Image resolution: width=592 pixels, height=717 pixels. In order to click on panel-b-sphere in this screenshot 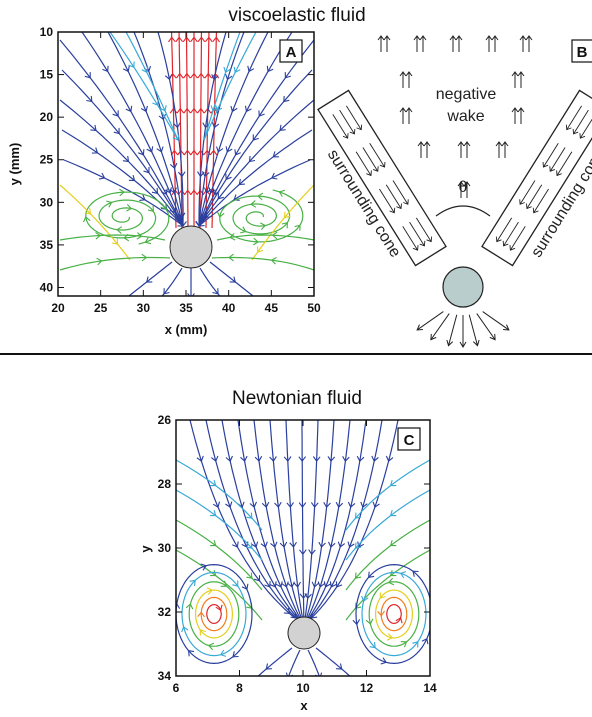, I will do `click(463, 287)`.